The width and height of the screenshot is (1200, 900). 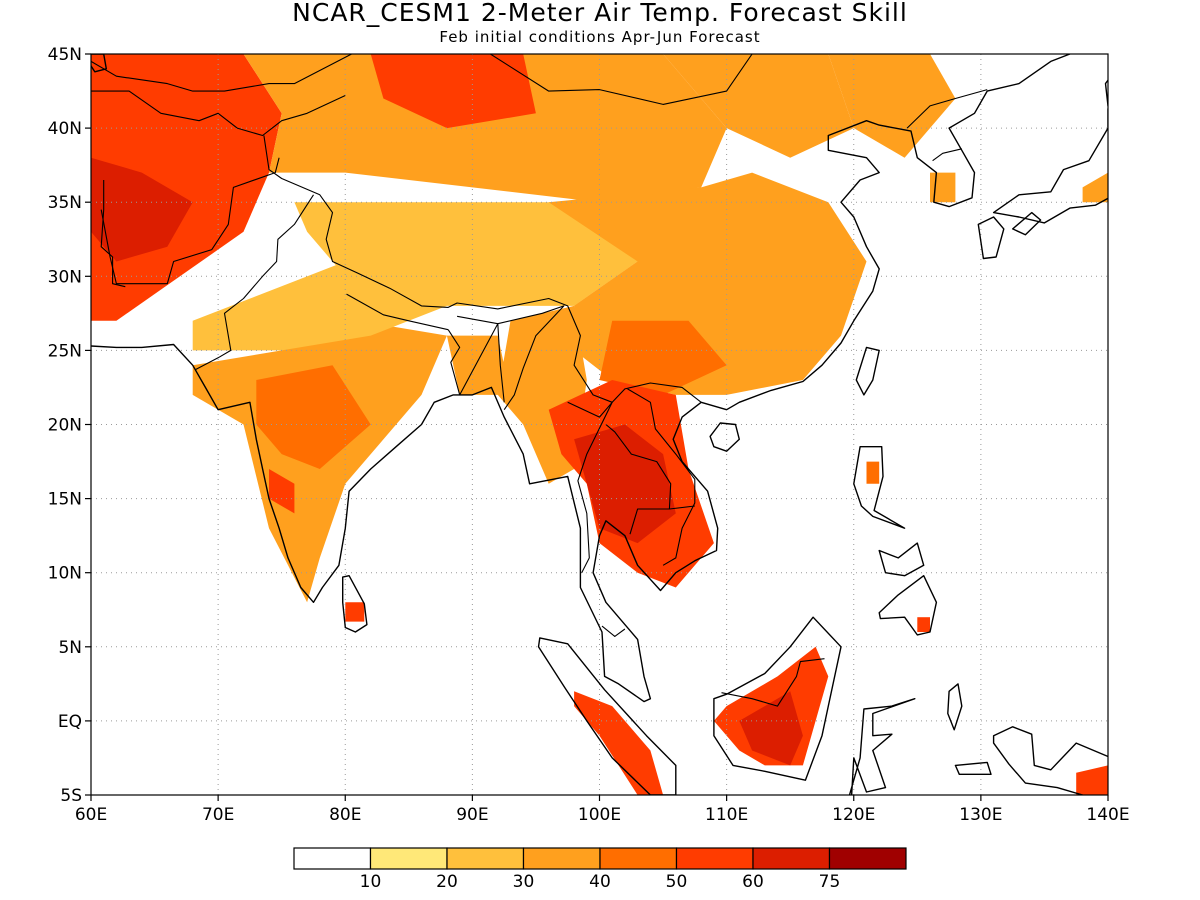 What do you see at coordinates (980, 815) in the screenshot?
I see `lon-tick-label: 130E` at bounding box center [980, 815].